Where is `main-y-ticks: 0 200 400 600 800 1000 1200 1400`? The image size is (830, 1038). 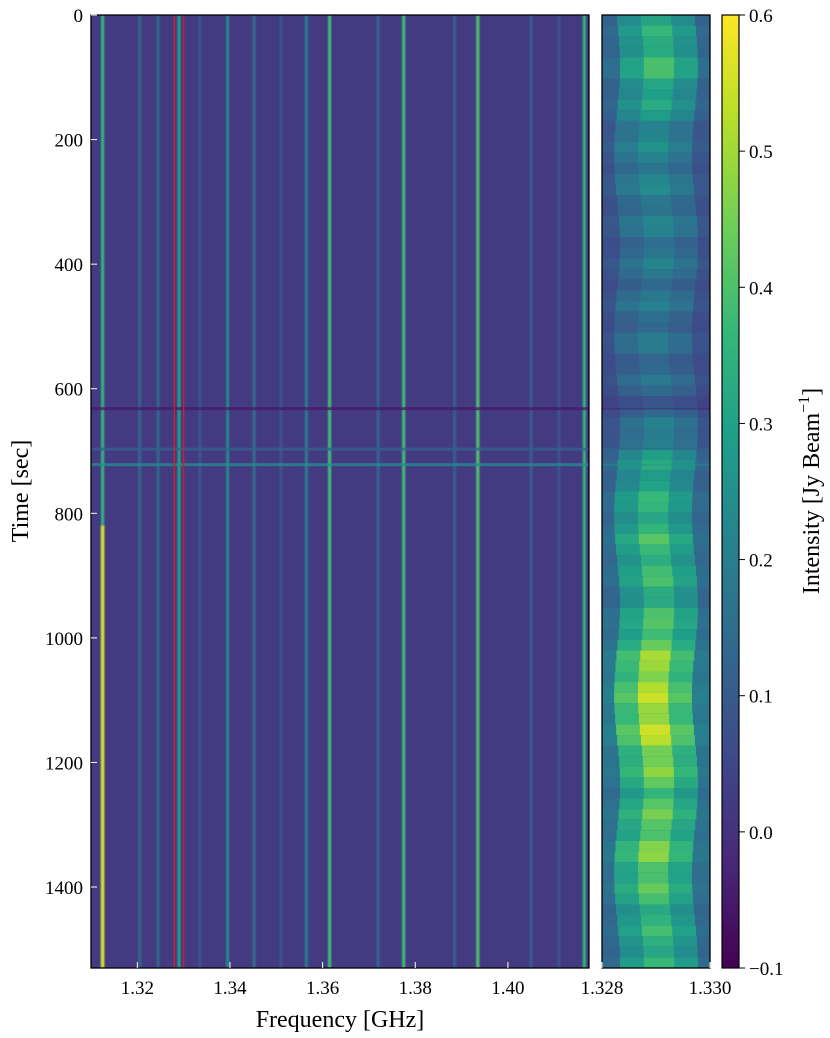 main-y-ticks: 0 200 400 600 800 1000 1200 1400 is located at coordinates (71, 452).